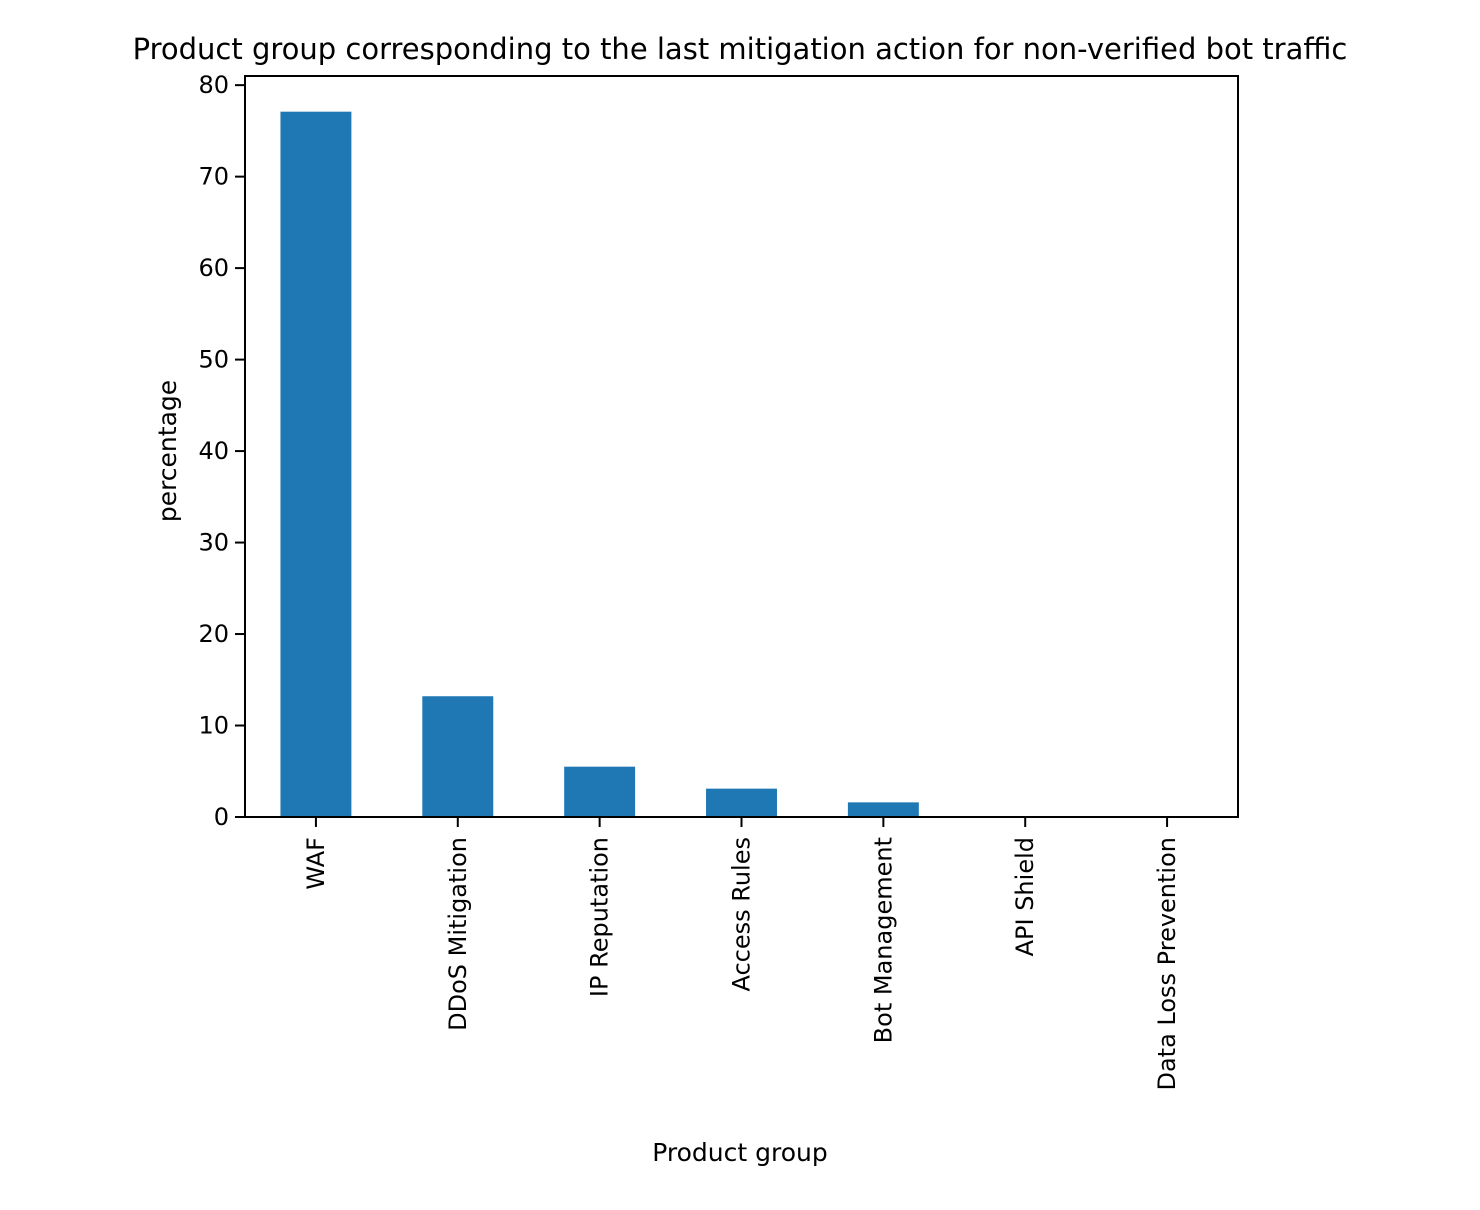  I want to click on bar-bot-management, so click(883, 809).